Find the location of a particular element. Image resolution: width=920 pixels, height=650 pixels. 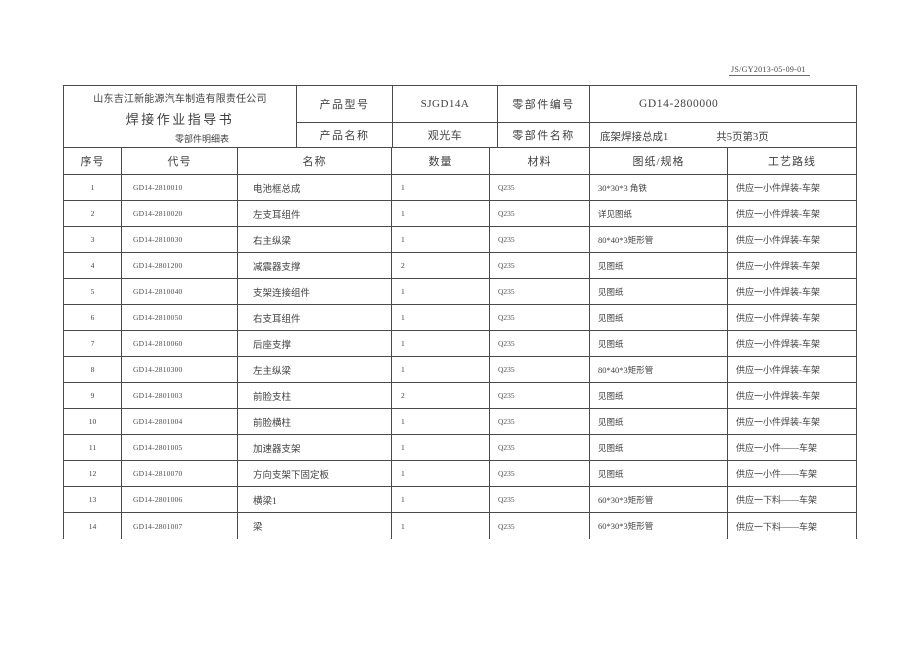

cell-name: 右主纵梁 is located at coordinates (315, 240).